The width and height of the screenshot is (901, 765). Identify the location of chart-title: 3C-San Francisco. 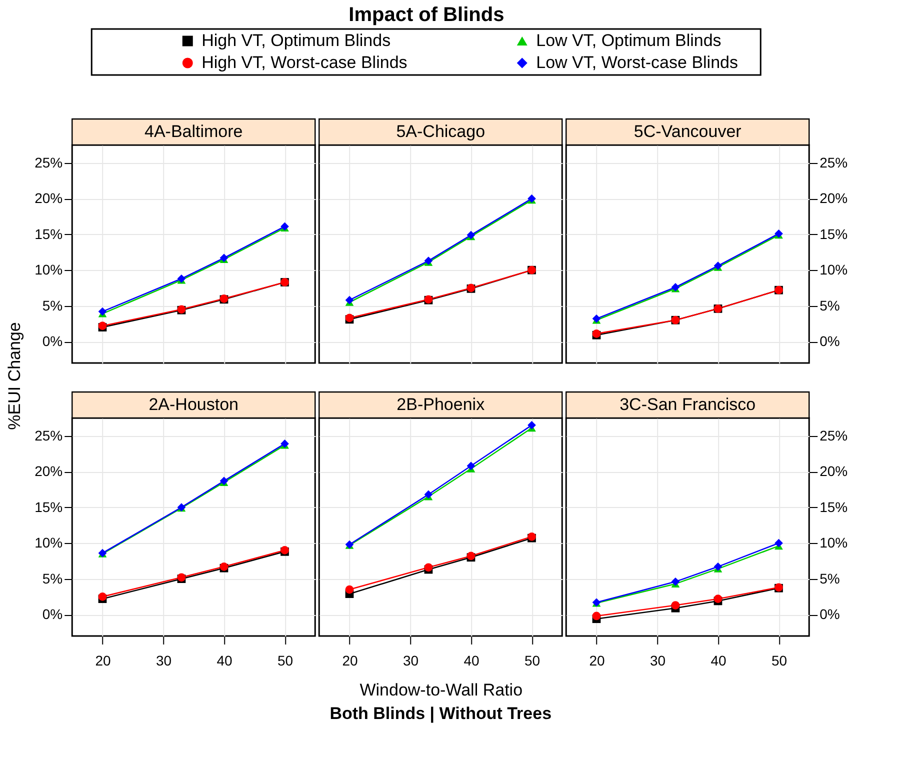
(688, 404).